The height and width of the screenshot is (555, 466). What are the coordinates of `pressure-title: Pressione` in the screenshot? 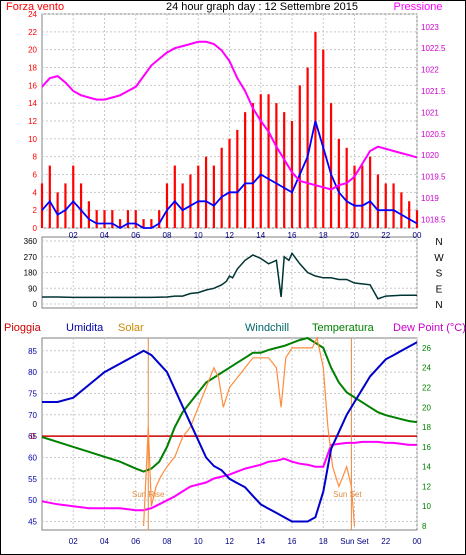 It's located at (418, 7).